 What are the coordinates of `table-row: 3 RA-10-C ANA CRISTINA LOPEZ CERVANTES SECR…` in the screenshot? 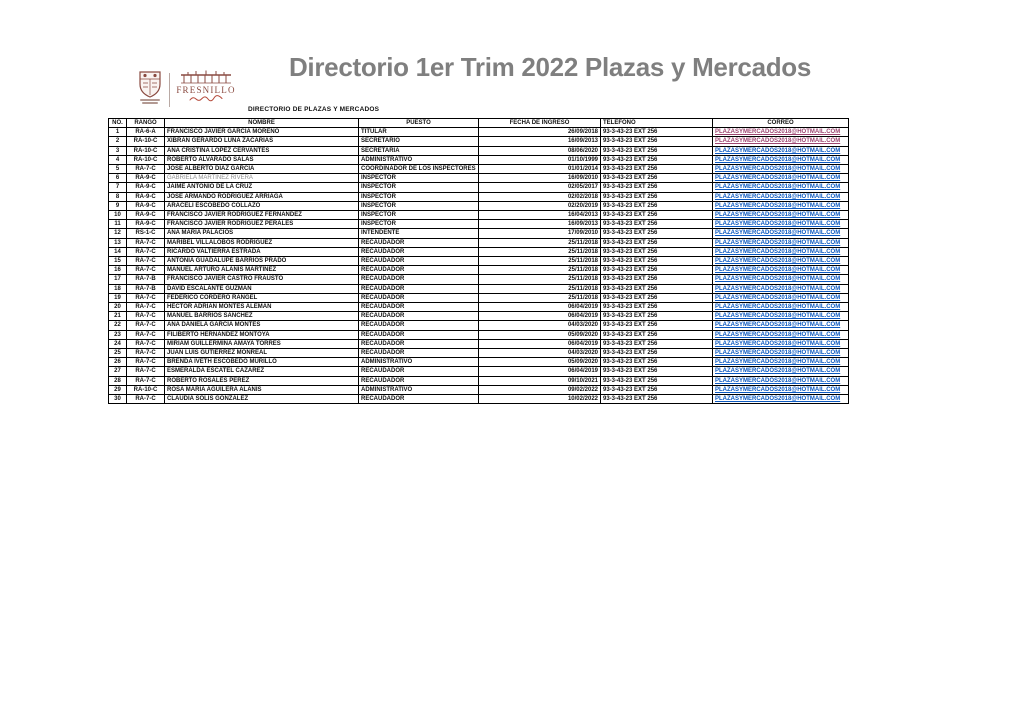 It's located at (478, 150).